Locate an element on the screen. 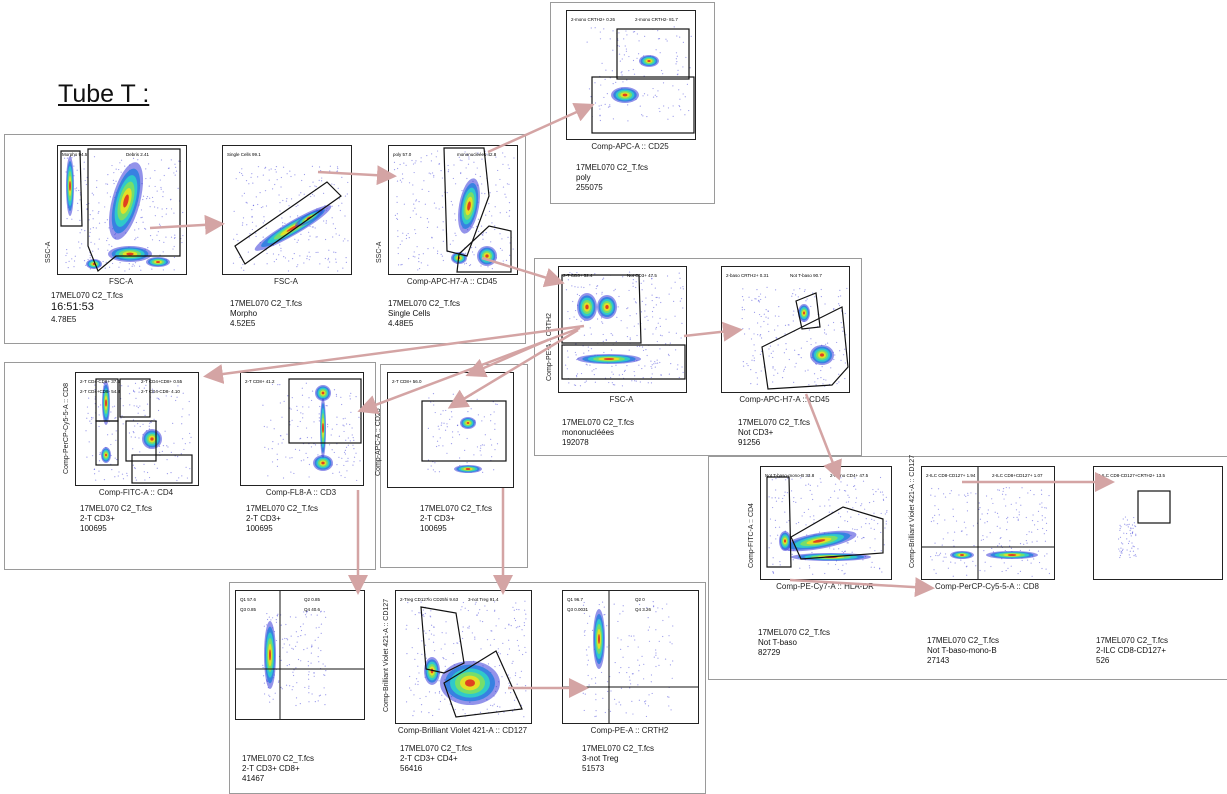 This screenshot has width=1227, height=794. caption-p11-line-2: 27143 is located at coordinates (938, 660).